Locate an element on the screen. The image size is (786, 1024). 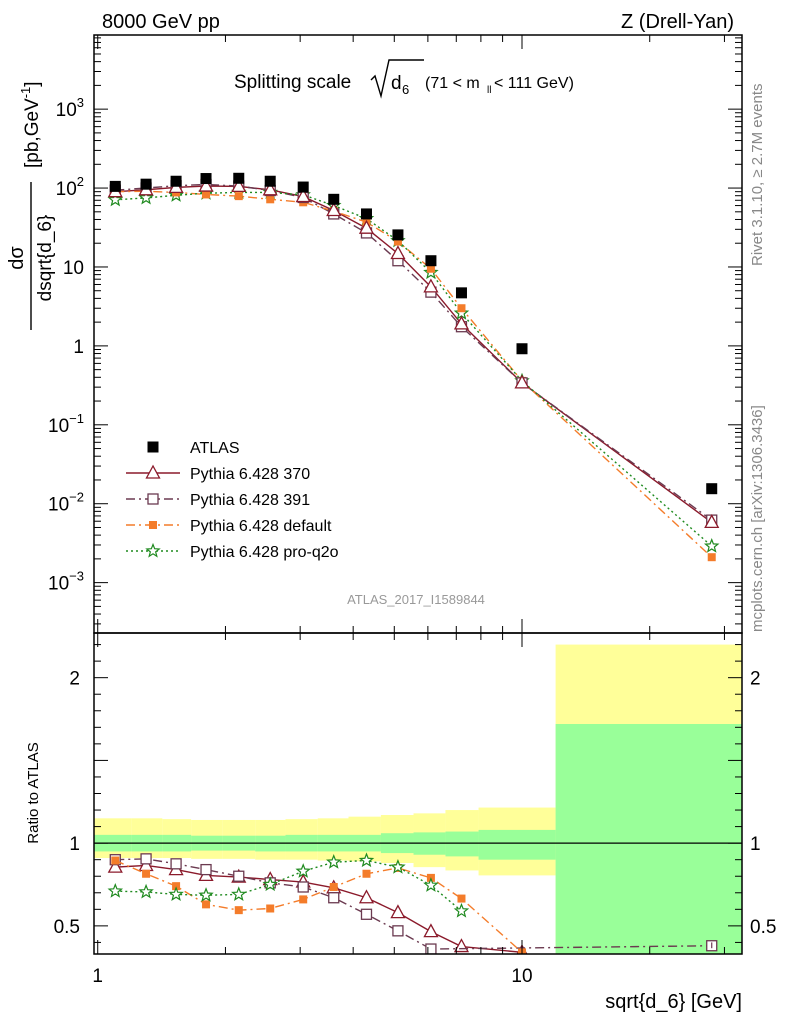
x-tick-label: 1 is located at coordinates (97, 976).